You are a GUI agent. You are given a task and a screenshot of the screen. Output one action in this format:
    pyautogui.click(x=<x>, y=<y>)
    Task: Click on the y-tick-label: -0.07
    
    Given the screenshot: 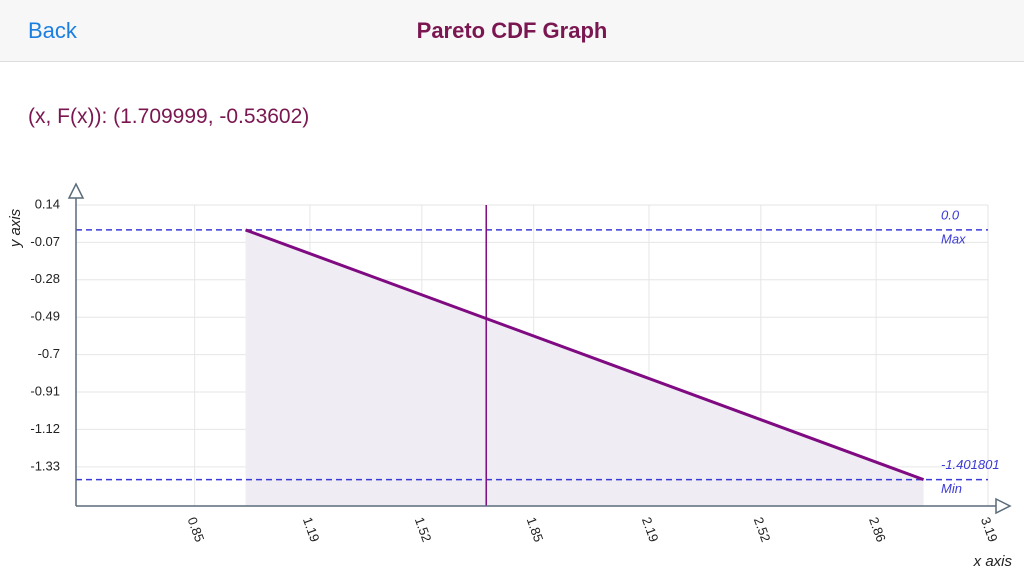 What is the action you would take?
    pyautogui.click(x=45, y=241)
    